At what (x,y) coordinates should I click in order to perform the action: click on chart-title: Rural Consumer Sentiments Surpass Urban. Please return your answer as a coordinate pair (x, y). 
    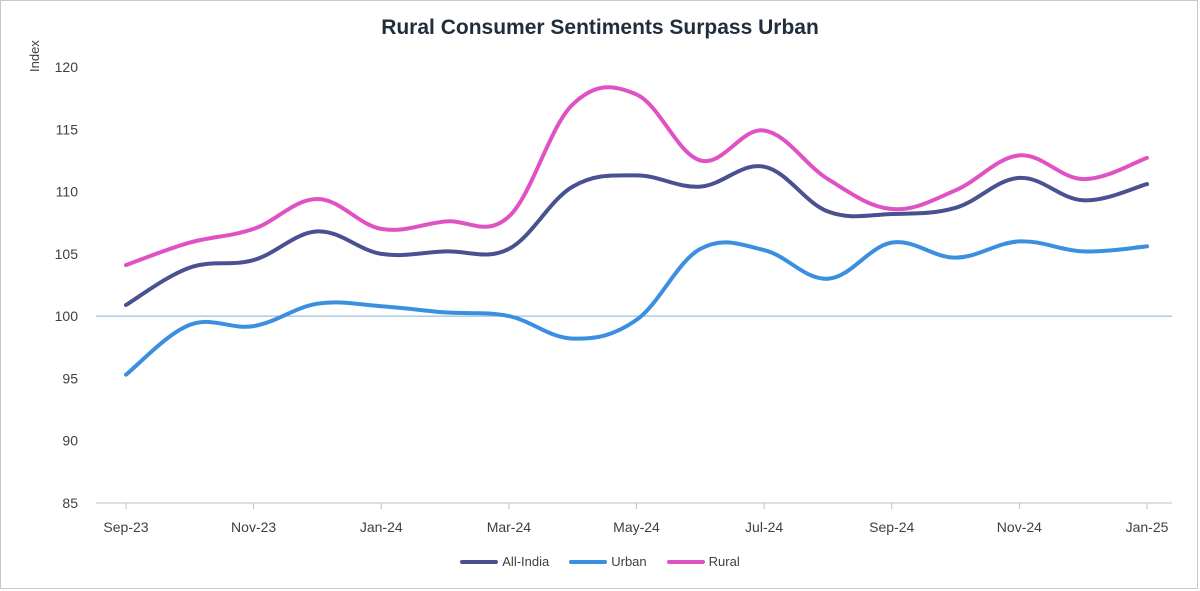
    Looking at the image, I should click on (600, 27).